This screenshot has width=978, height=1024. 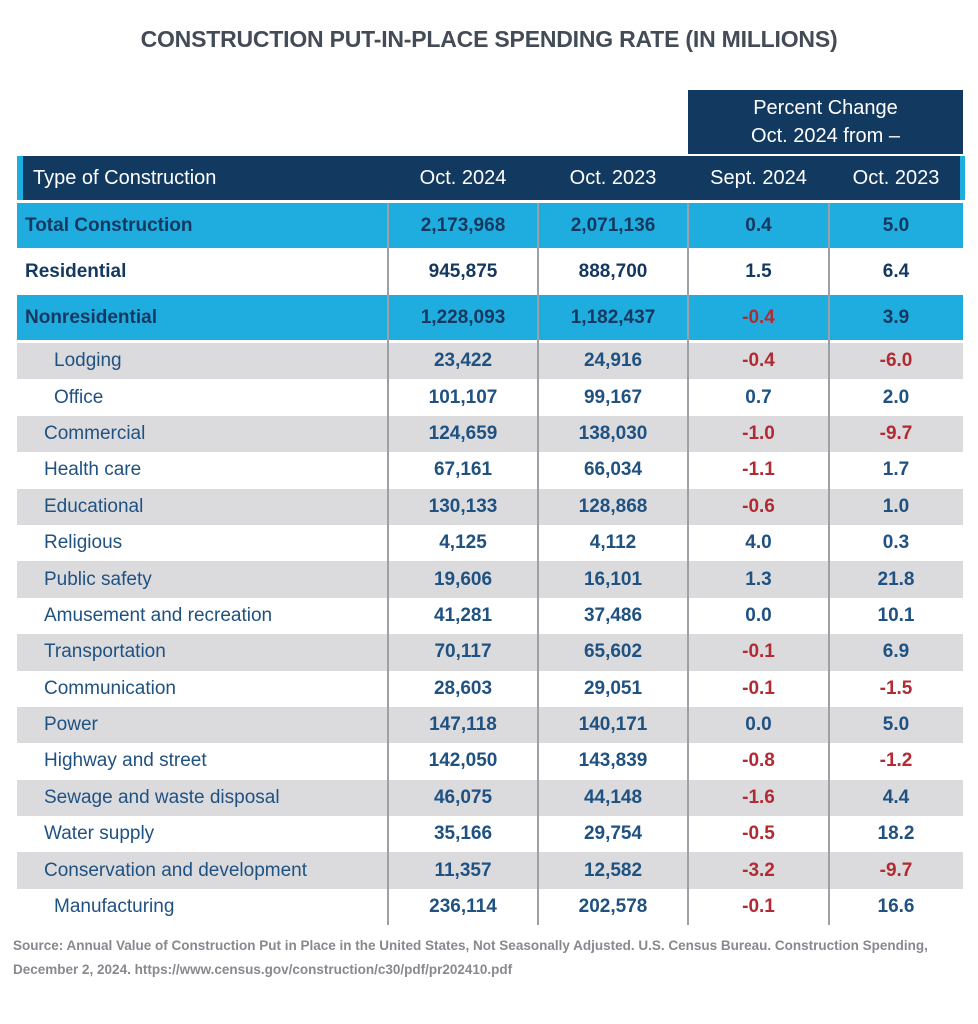 I want to click on row-value: 28,603, so click(x=463, y=688).